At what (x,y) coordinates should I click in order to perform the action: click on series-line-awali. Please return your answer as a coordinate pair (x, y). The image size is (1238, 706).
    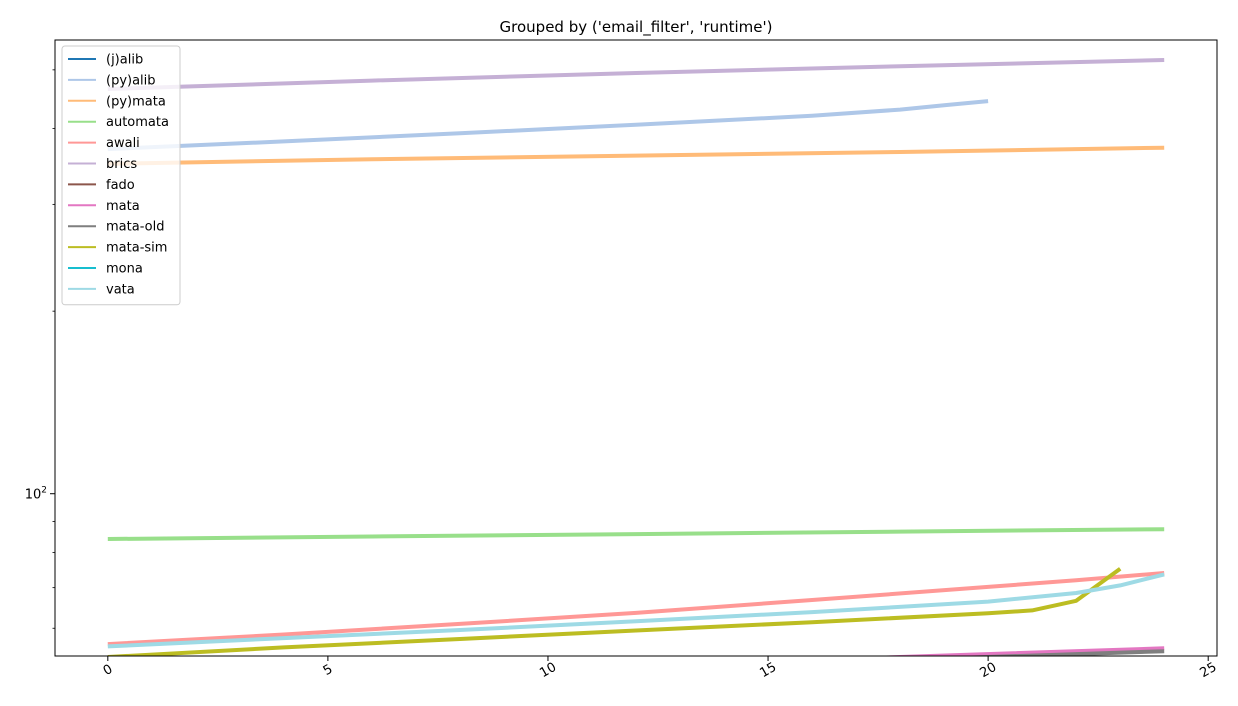
    Looking at the image, I should click on (636, 609).